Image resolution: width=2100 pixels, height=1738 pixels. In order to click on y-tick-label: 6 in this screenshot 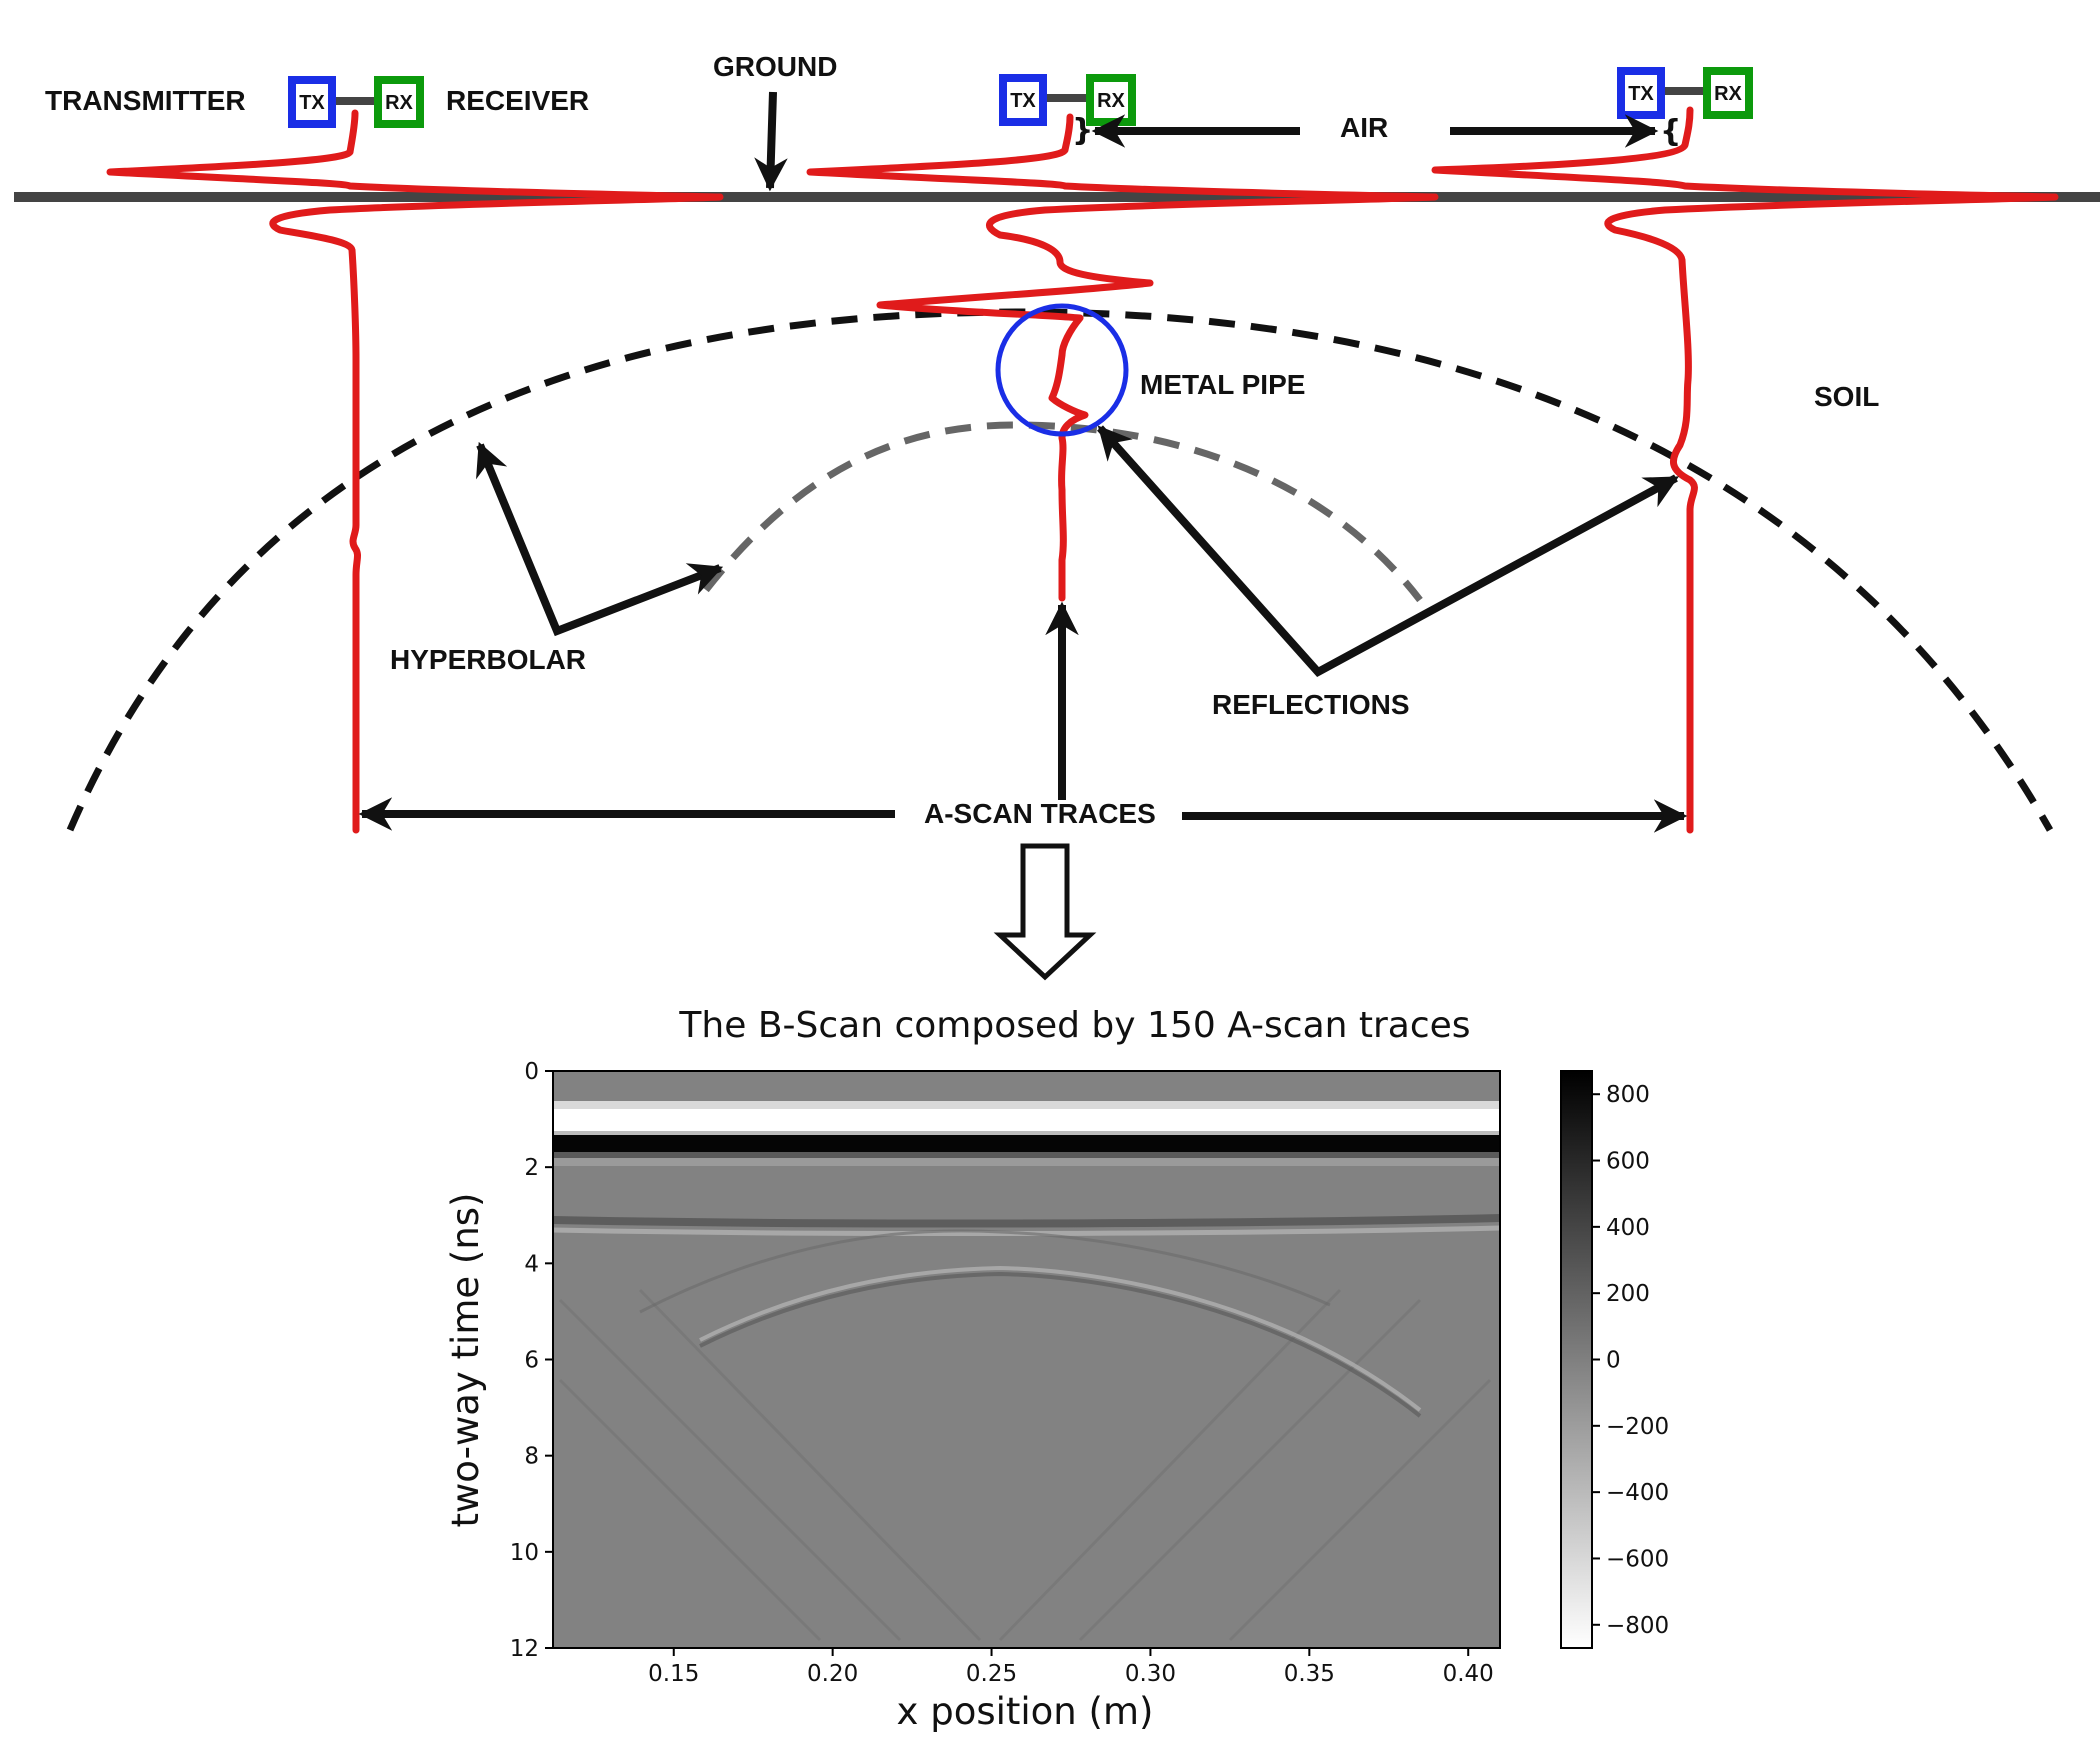, I will do `click(531, 1361)`.